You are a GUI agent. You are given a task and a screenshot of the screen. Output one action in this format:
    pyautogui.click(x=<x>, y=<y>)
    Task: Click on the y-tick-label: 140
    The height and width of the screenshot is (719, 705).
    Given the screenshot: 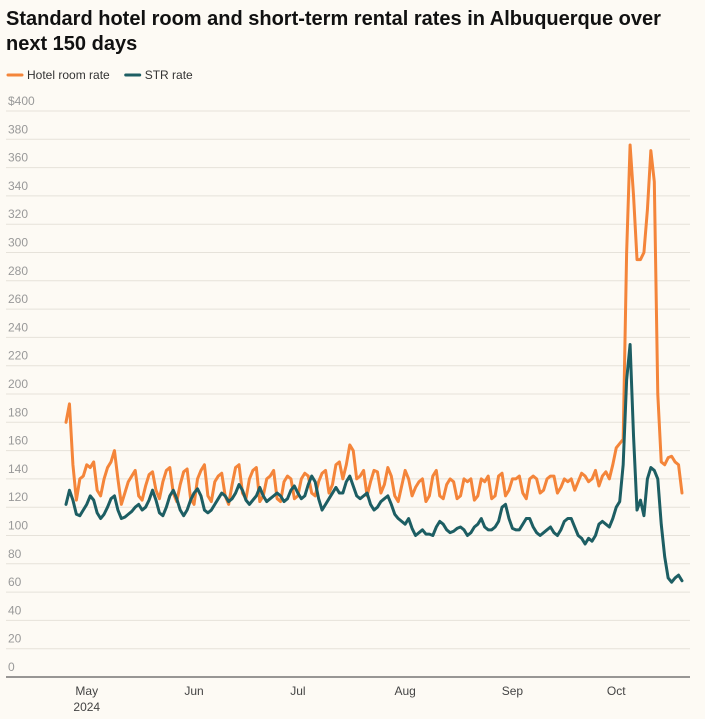 What is the action you would take?
    pyautogui.click(x=18, y=469)
    